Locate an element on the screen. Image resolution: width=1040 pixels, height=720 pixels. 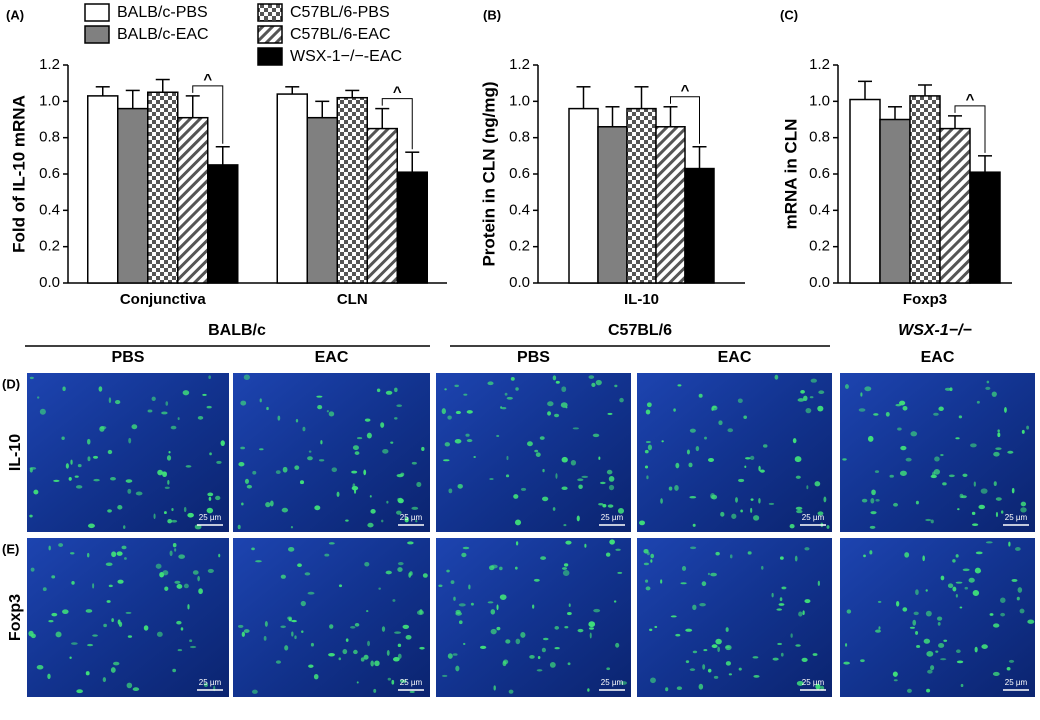
y-tick-label: 0.0 is located at coordinates (519, 282).